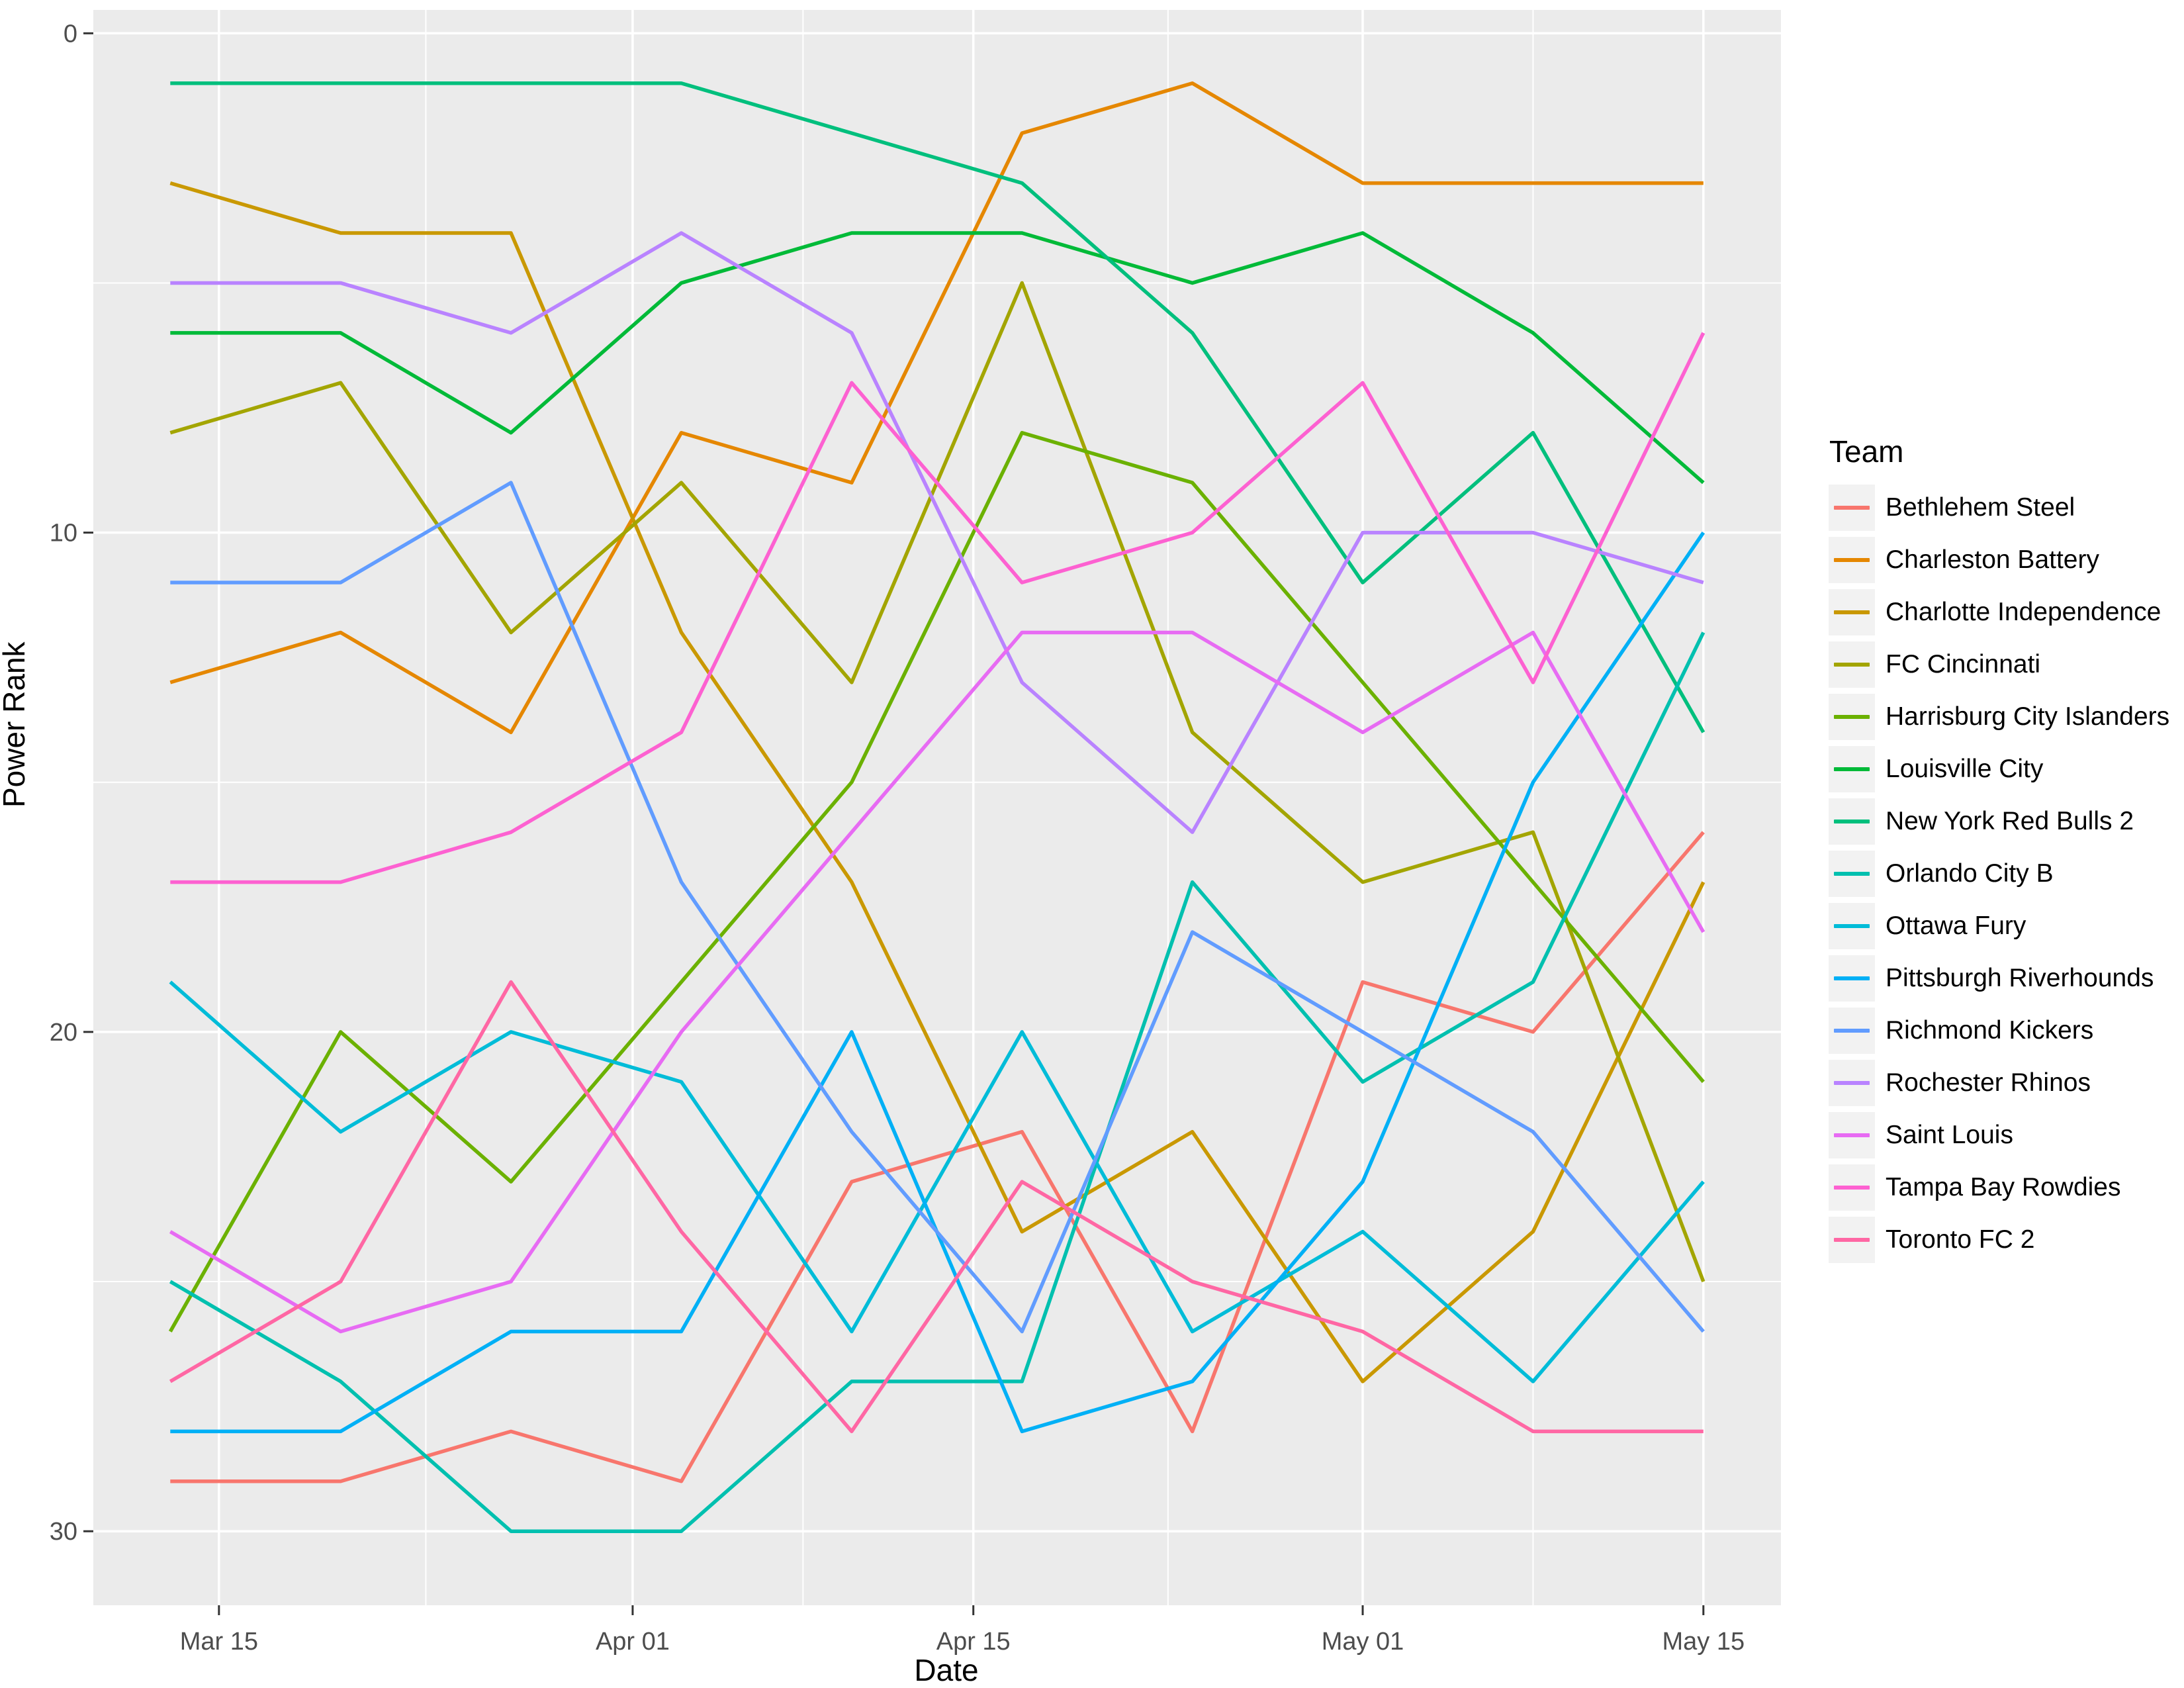 This screenshot has height=1688, width=2184. I want to click on y-axis-title: Power Rank, so click(16, 724).